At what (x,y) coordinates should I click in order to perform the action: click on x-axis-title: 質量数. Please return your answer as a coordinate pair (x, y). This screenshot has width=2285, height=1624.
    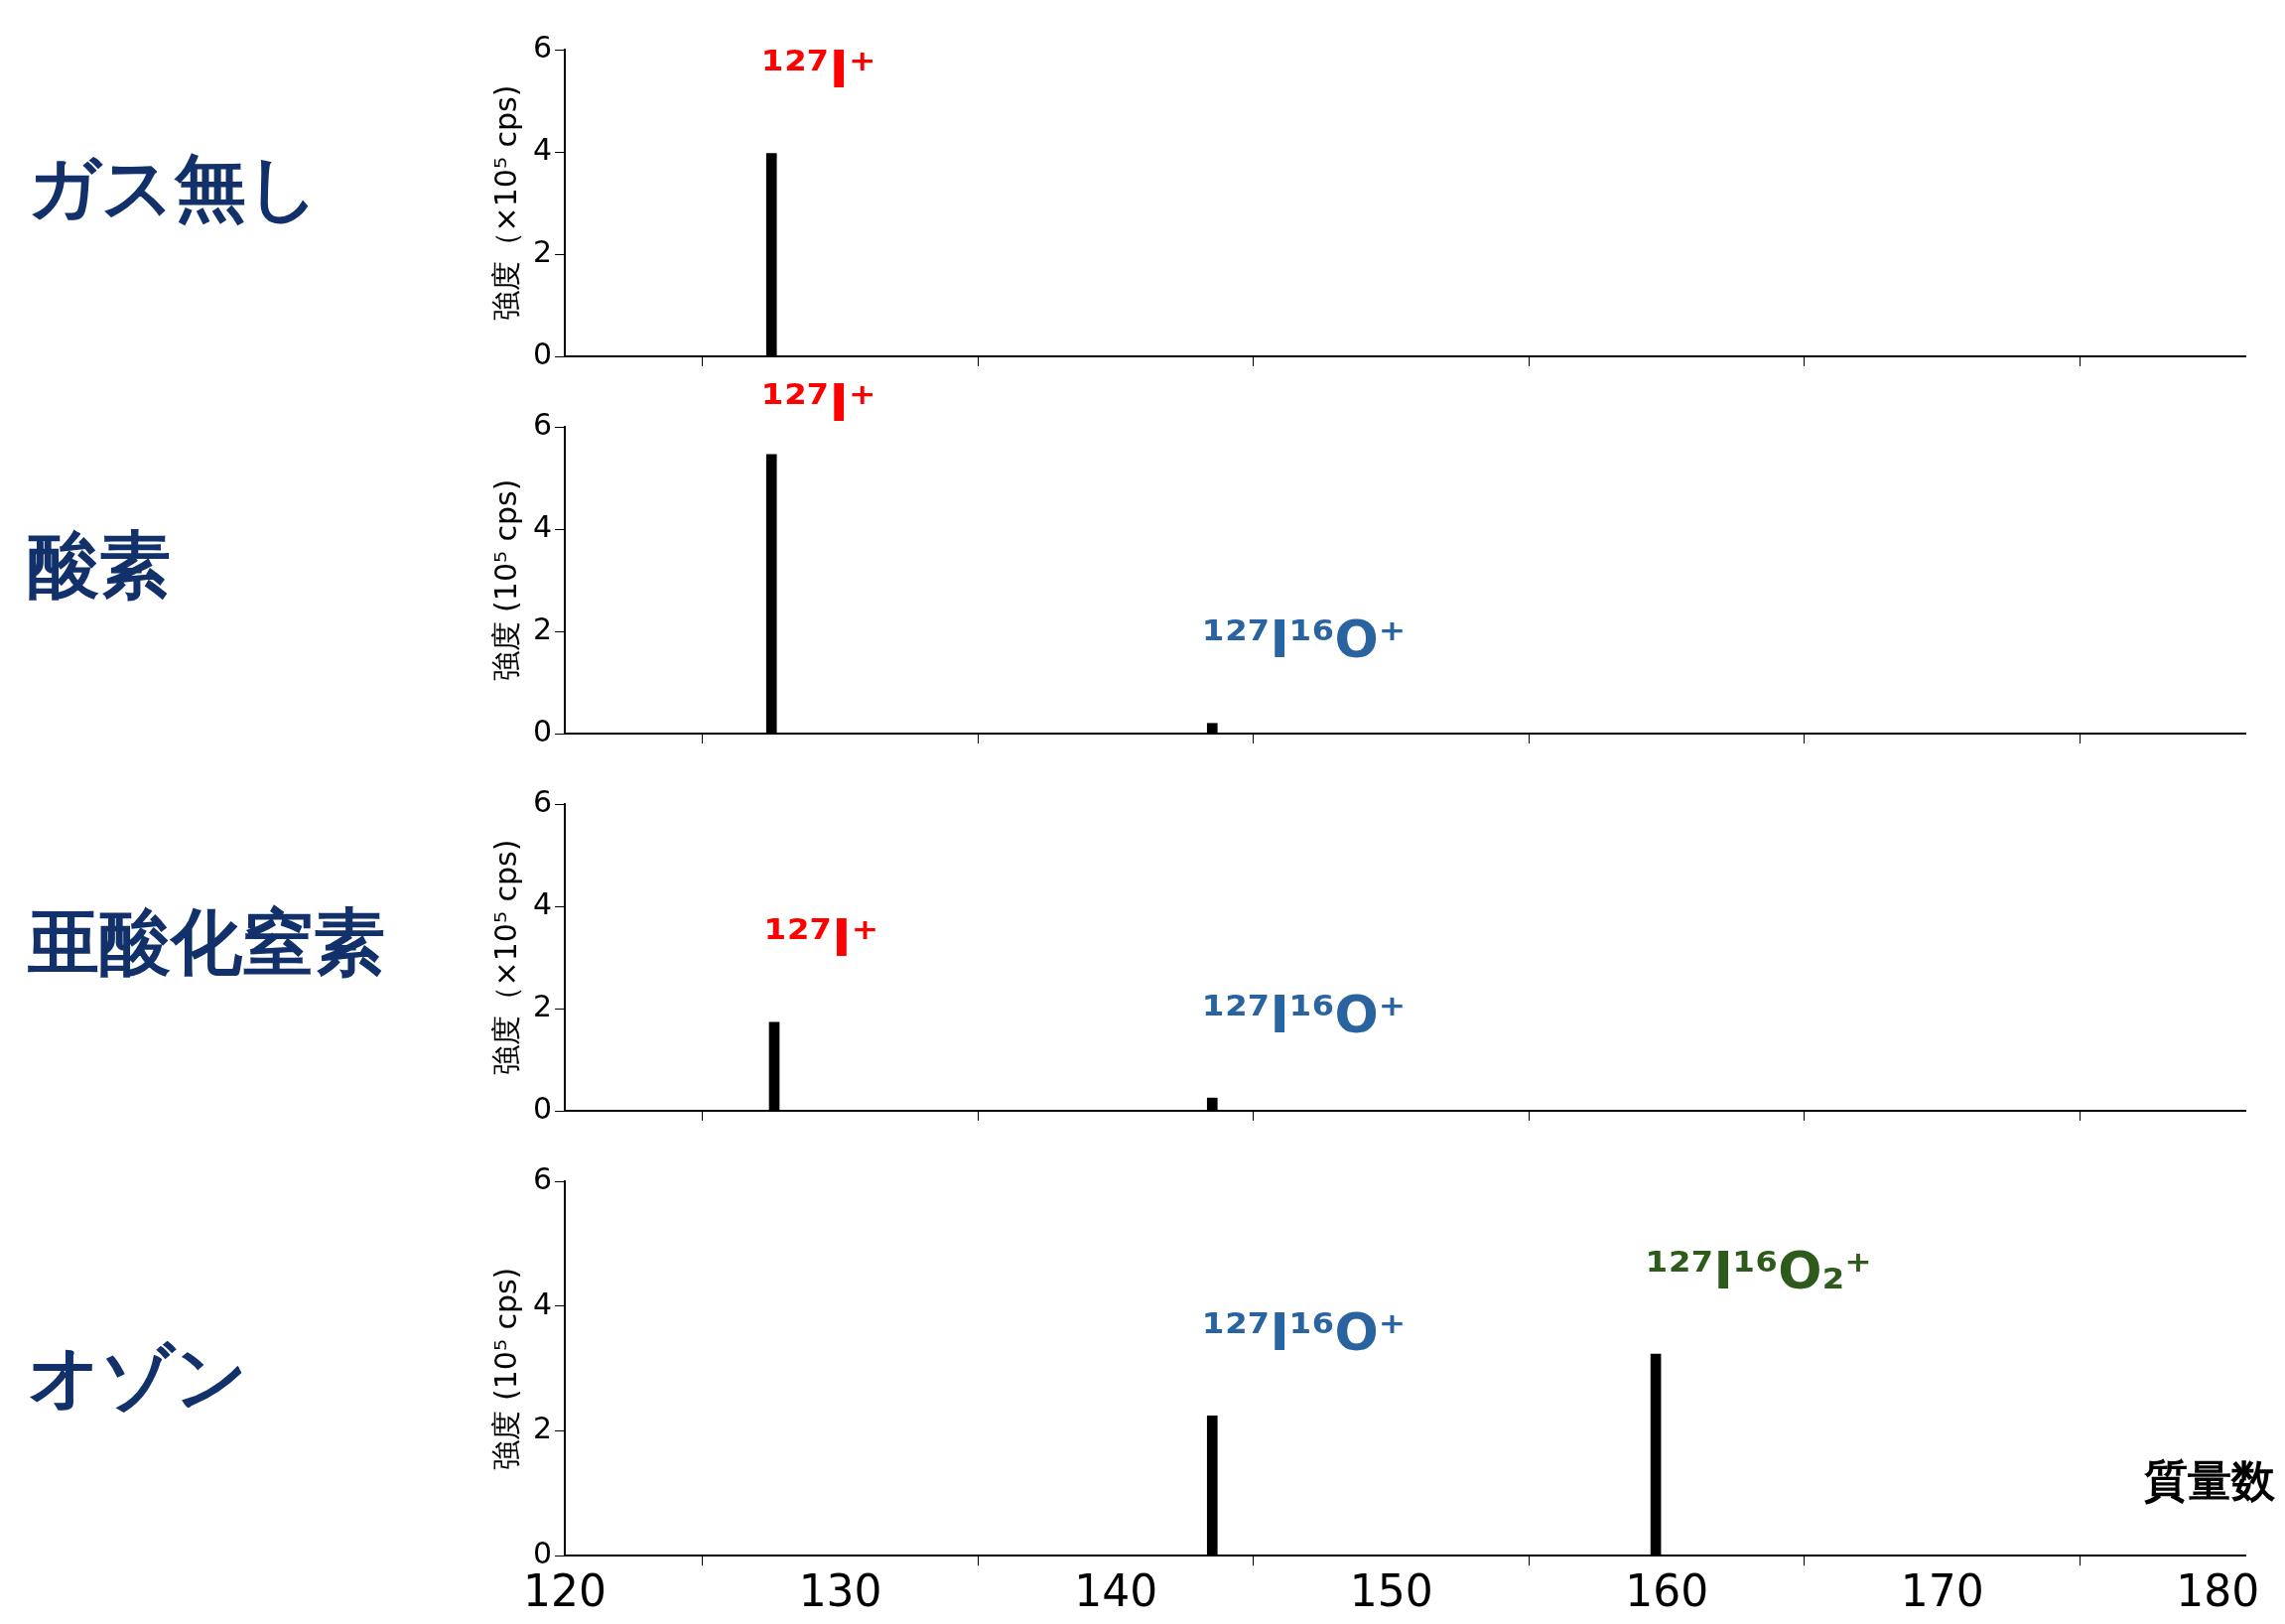
    Looking at the image, I should click on (2209, 1480).